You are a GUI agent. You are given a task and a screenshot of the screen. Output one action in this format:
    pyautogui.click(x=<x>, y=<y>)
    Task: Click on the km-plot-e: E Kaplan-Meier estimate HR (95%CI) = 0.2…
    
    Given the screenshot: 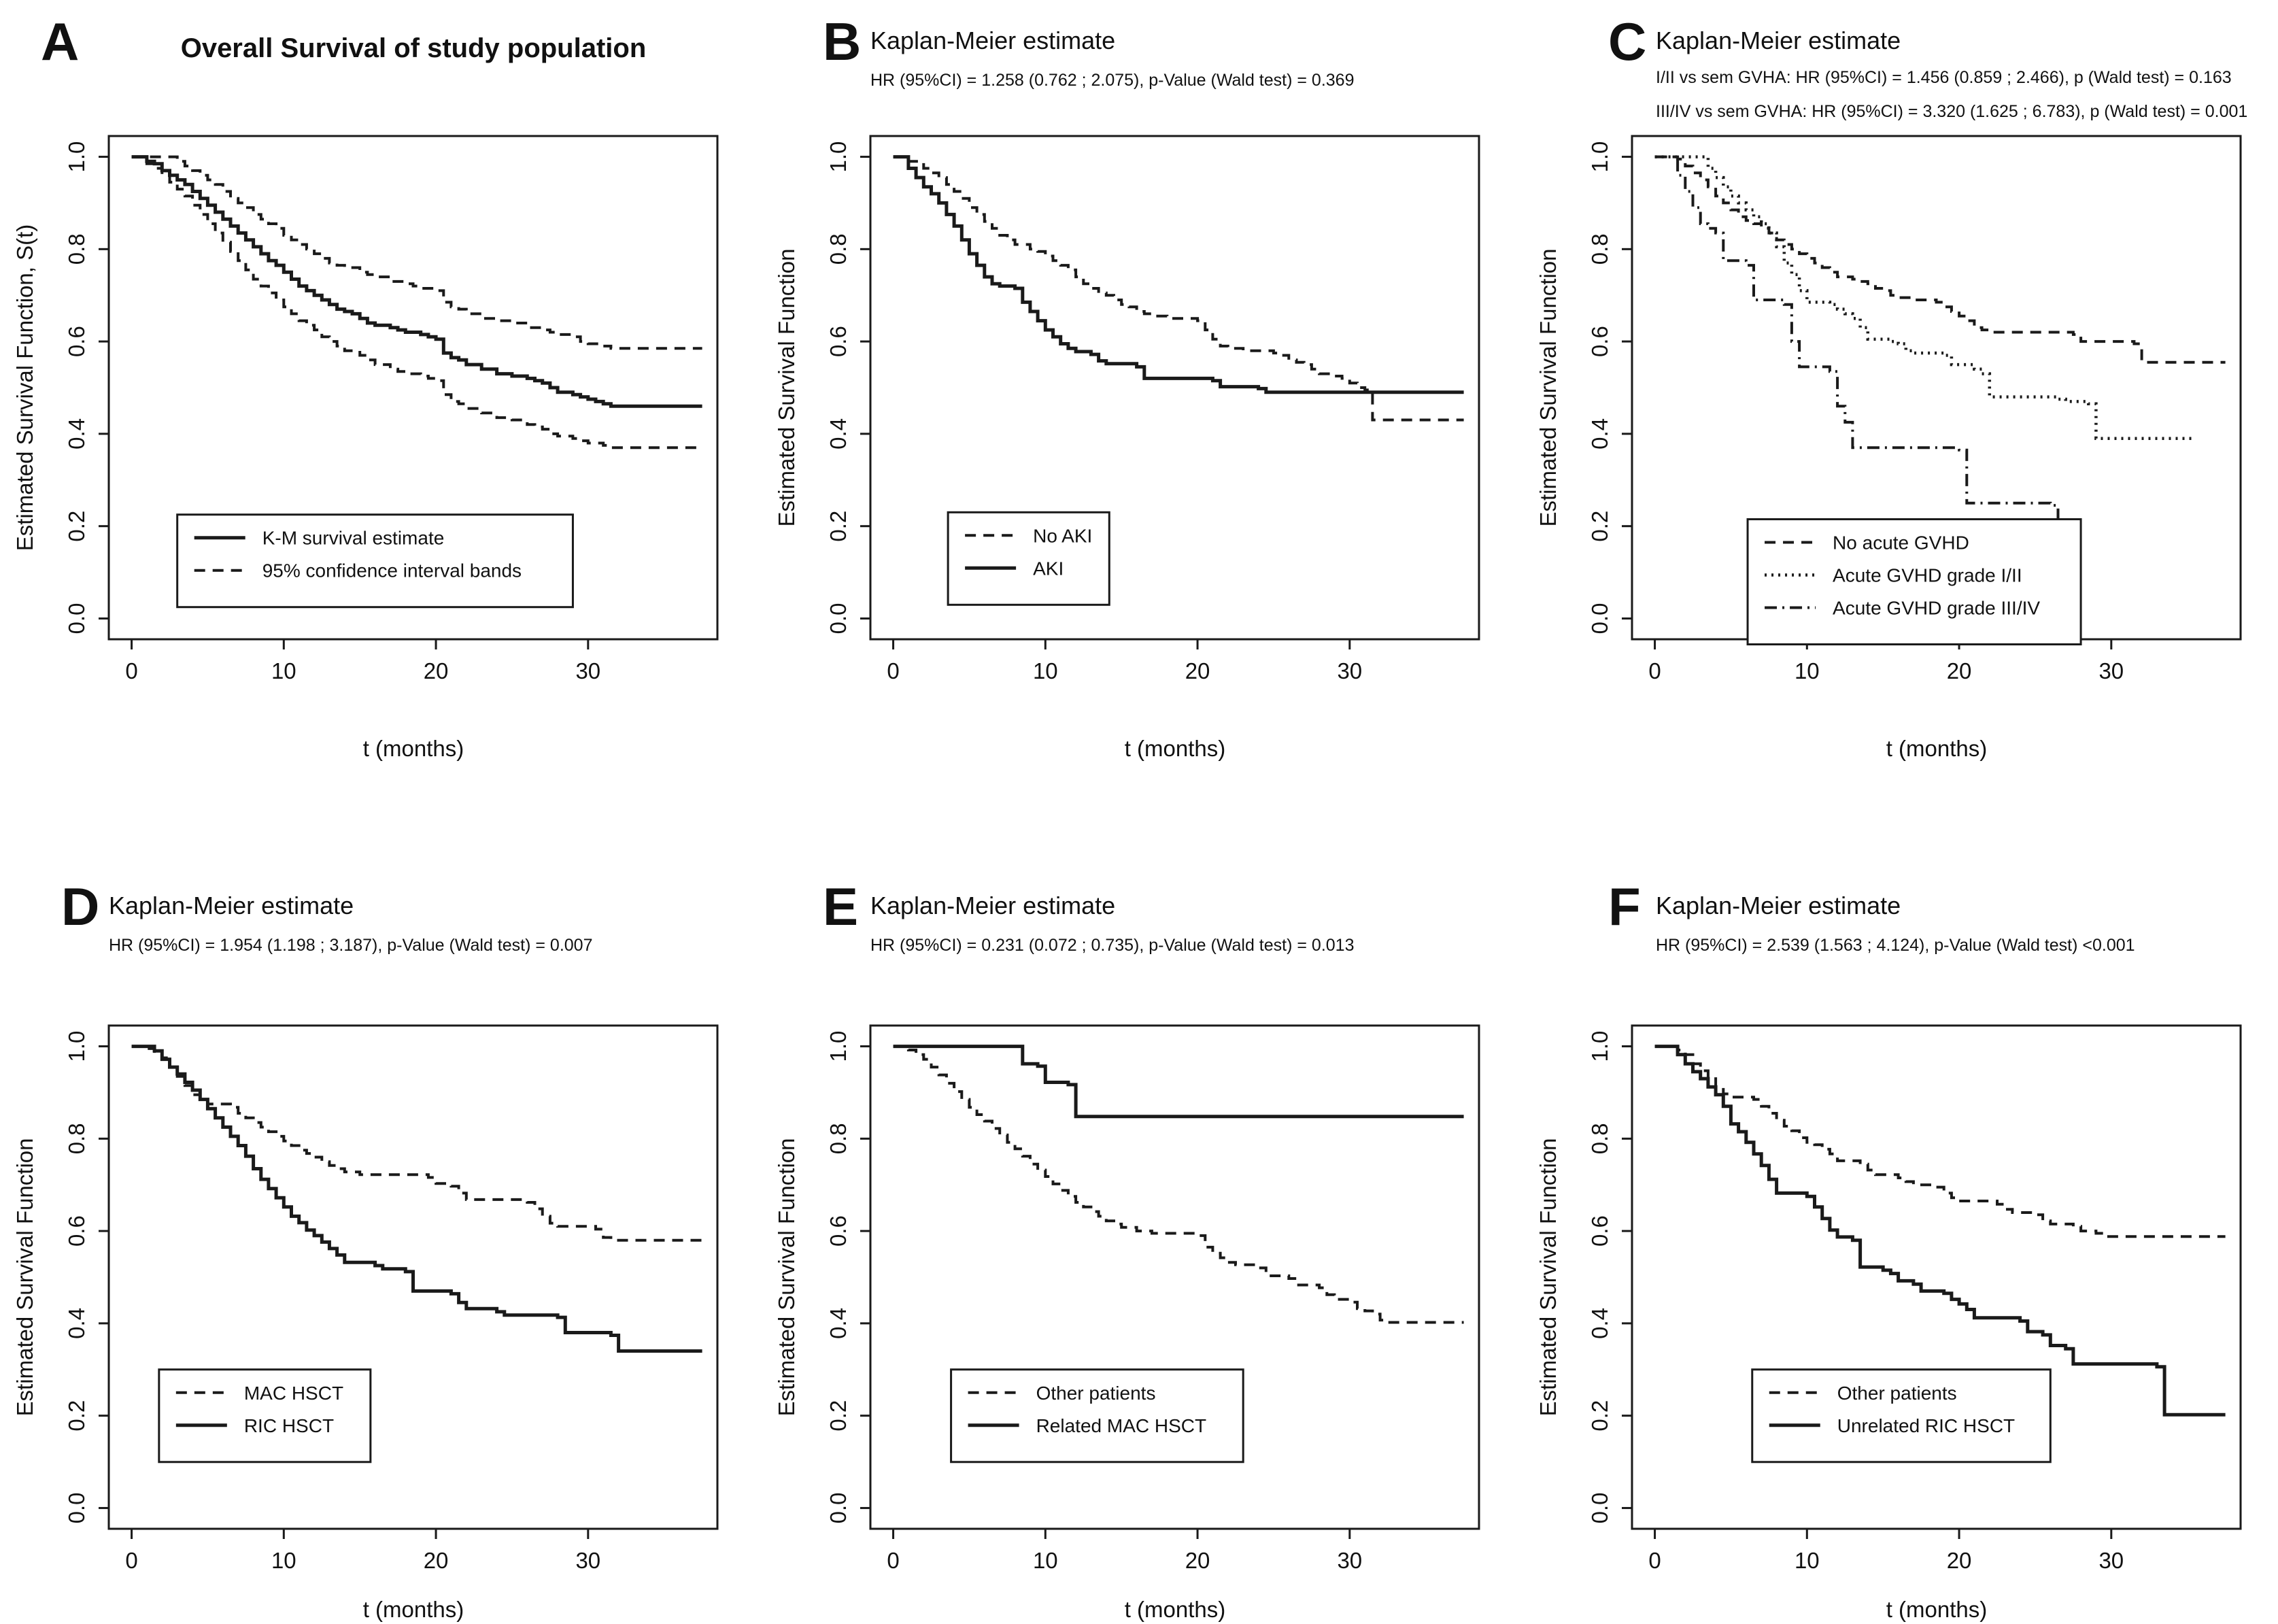 What is the action you would take?
    pyautogui.click(x=1127, y=1249)
    